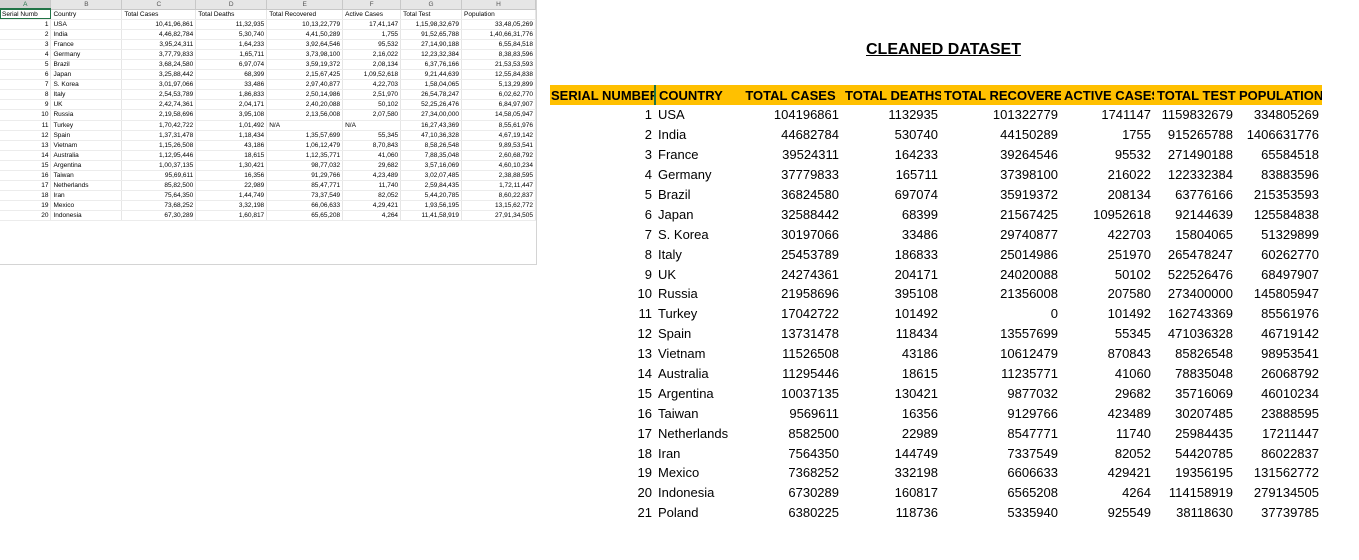  What do you see at coordinates (431, 95) in the screenshot?
I see `raw-cell: 26,54,78,247` at bounding box center [431, 95].